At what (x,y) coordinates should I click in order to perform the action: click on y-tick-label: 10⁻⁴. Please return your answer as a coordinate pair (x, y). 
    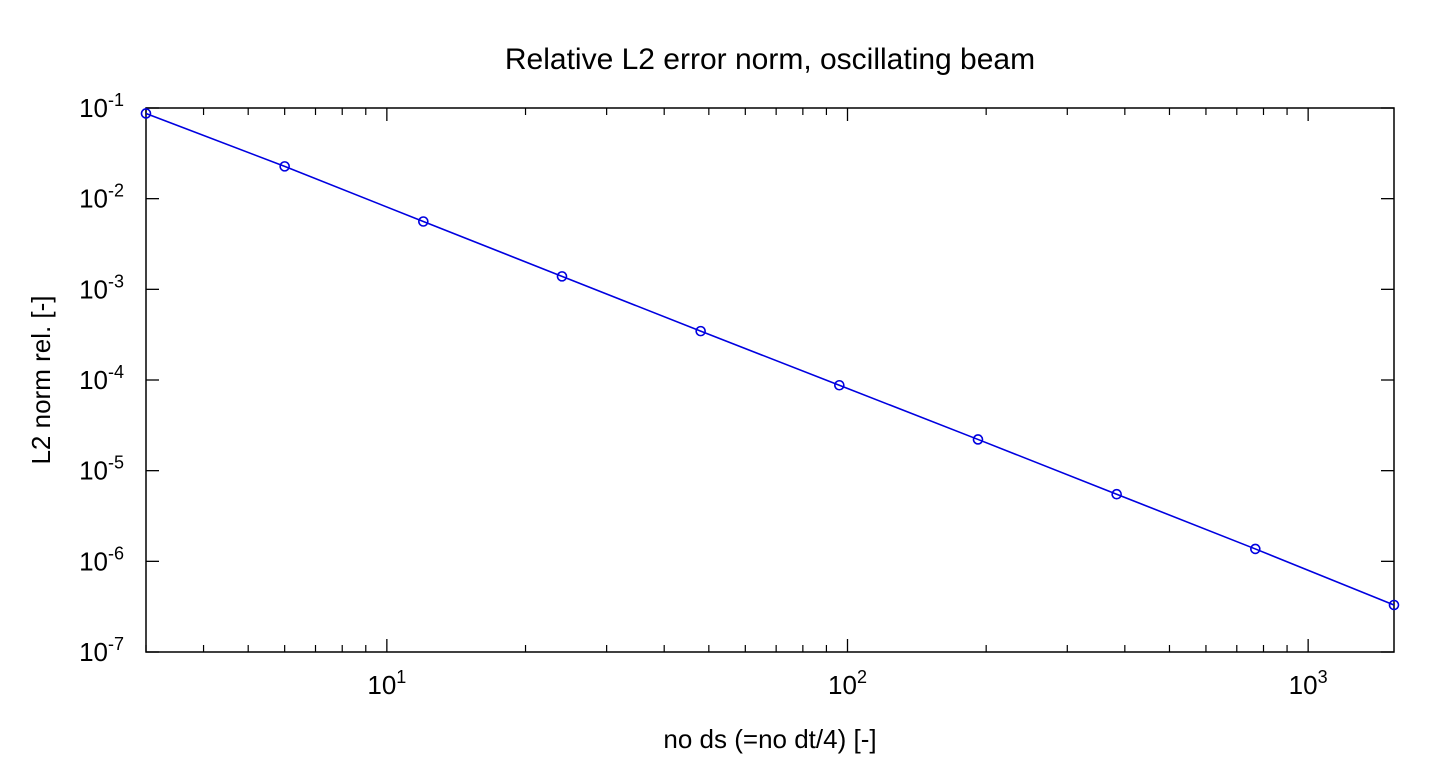
    Looking at the image, I should click on (101, 378).